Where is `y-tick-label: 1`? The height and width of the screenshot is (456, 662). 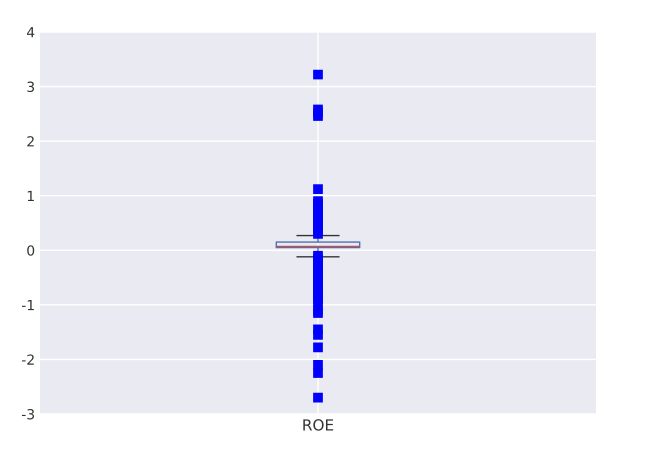
y-tick-label: 1 is located at coordinates (31, 195).